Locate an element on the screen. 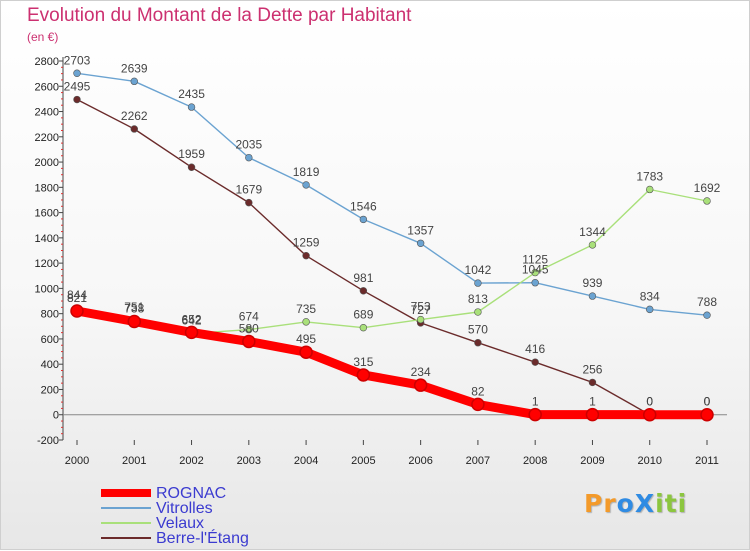 This screenshot has height=551, width=750. chart-unit: (en €) is located at coordinates (43, 37).